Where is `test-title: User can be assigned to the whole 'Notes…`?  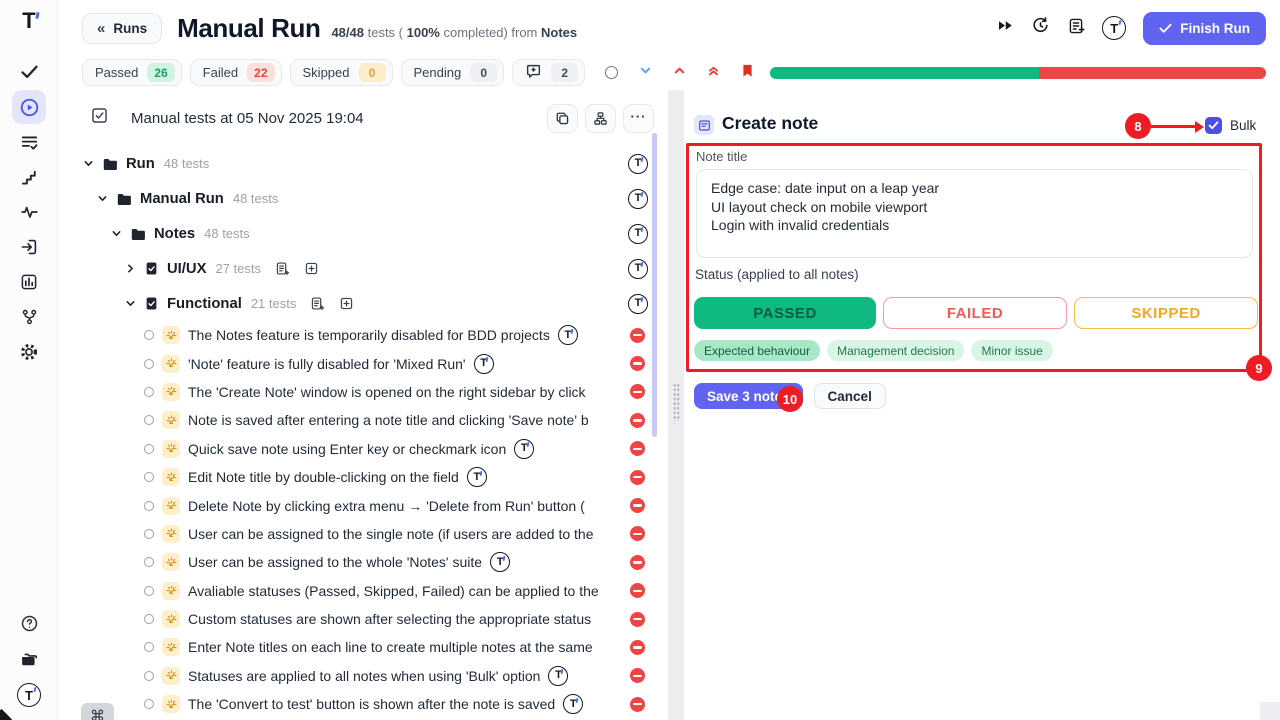 test-title: User can be assigned to the whole 'Notes… is located at coordinates (335, 562).